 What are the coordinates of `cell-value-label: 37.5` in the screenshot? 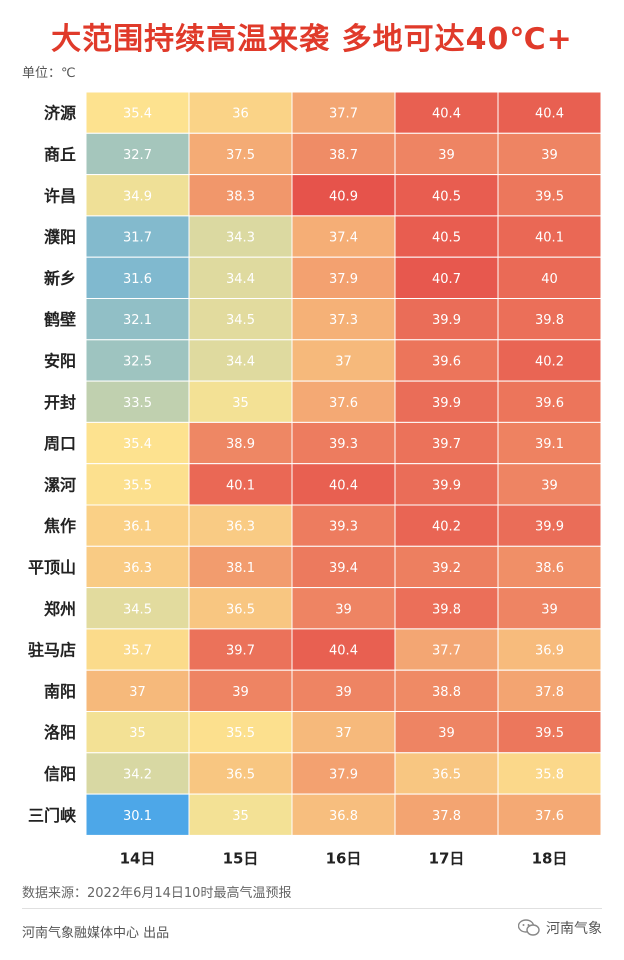 It's located at (240, 155).